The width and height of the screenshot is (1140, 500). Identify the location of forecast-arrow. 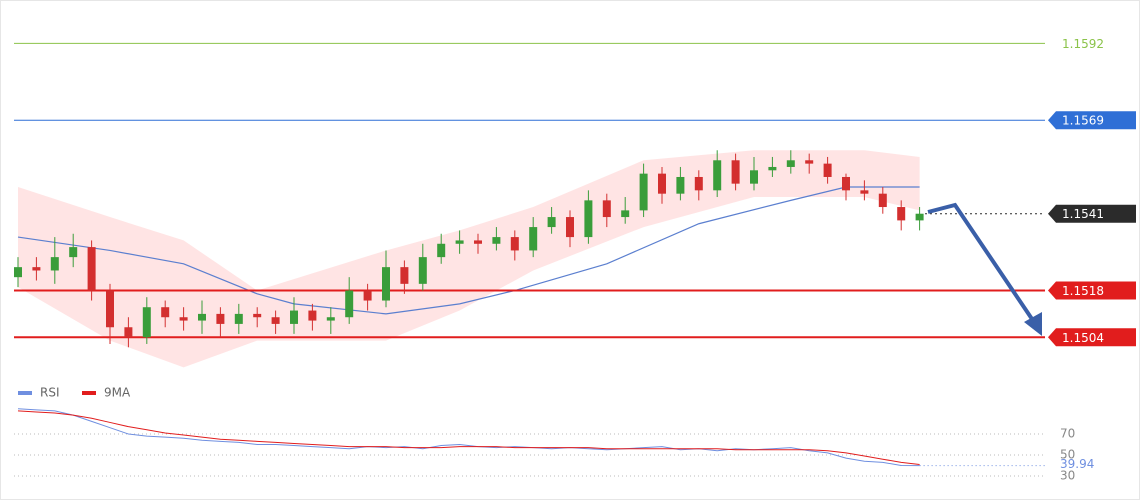
(981, 263).